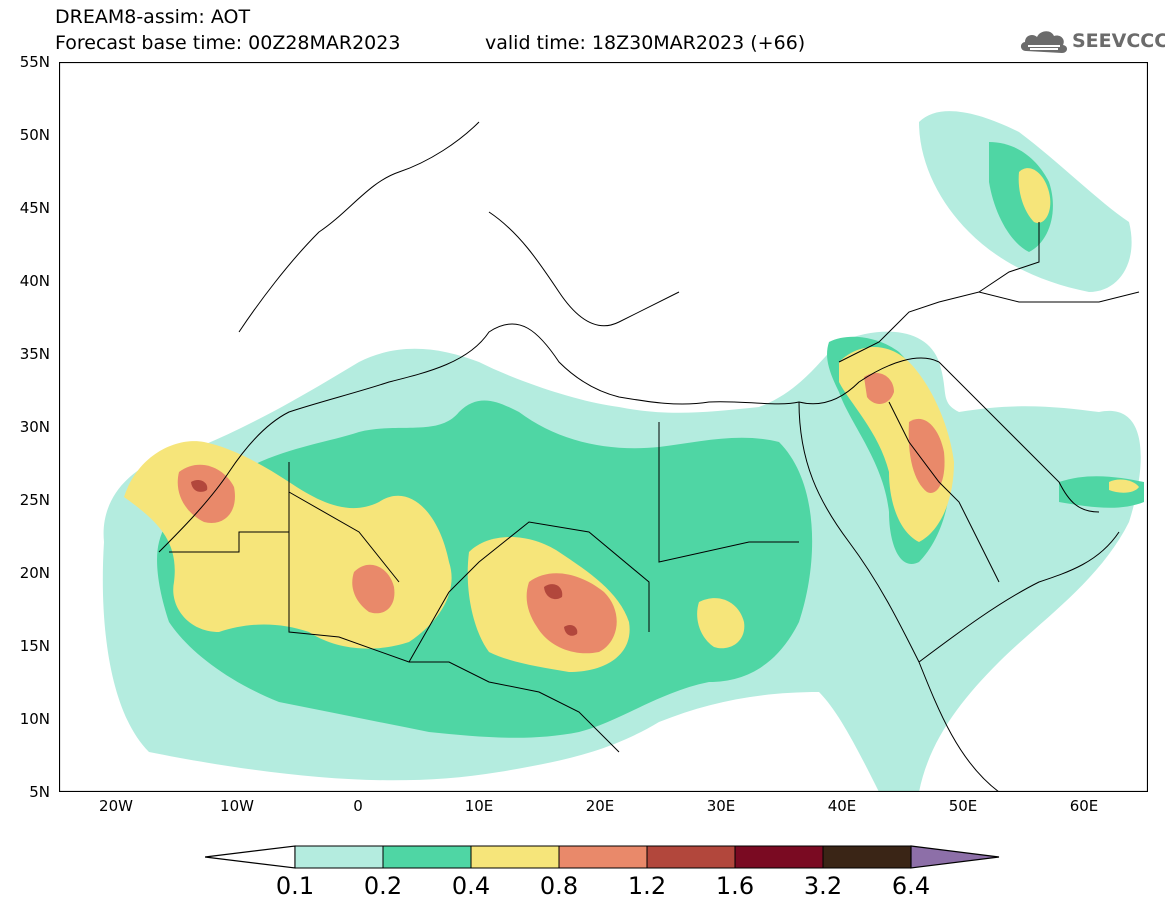 Image resolution: width=1165 pixels, height=905 pixels. Describe the element at coordinates (515, 857) in the screenshot. I see `colorbar-bin-0.4-0.8` at that location.